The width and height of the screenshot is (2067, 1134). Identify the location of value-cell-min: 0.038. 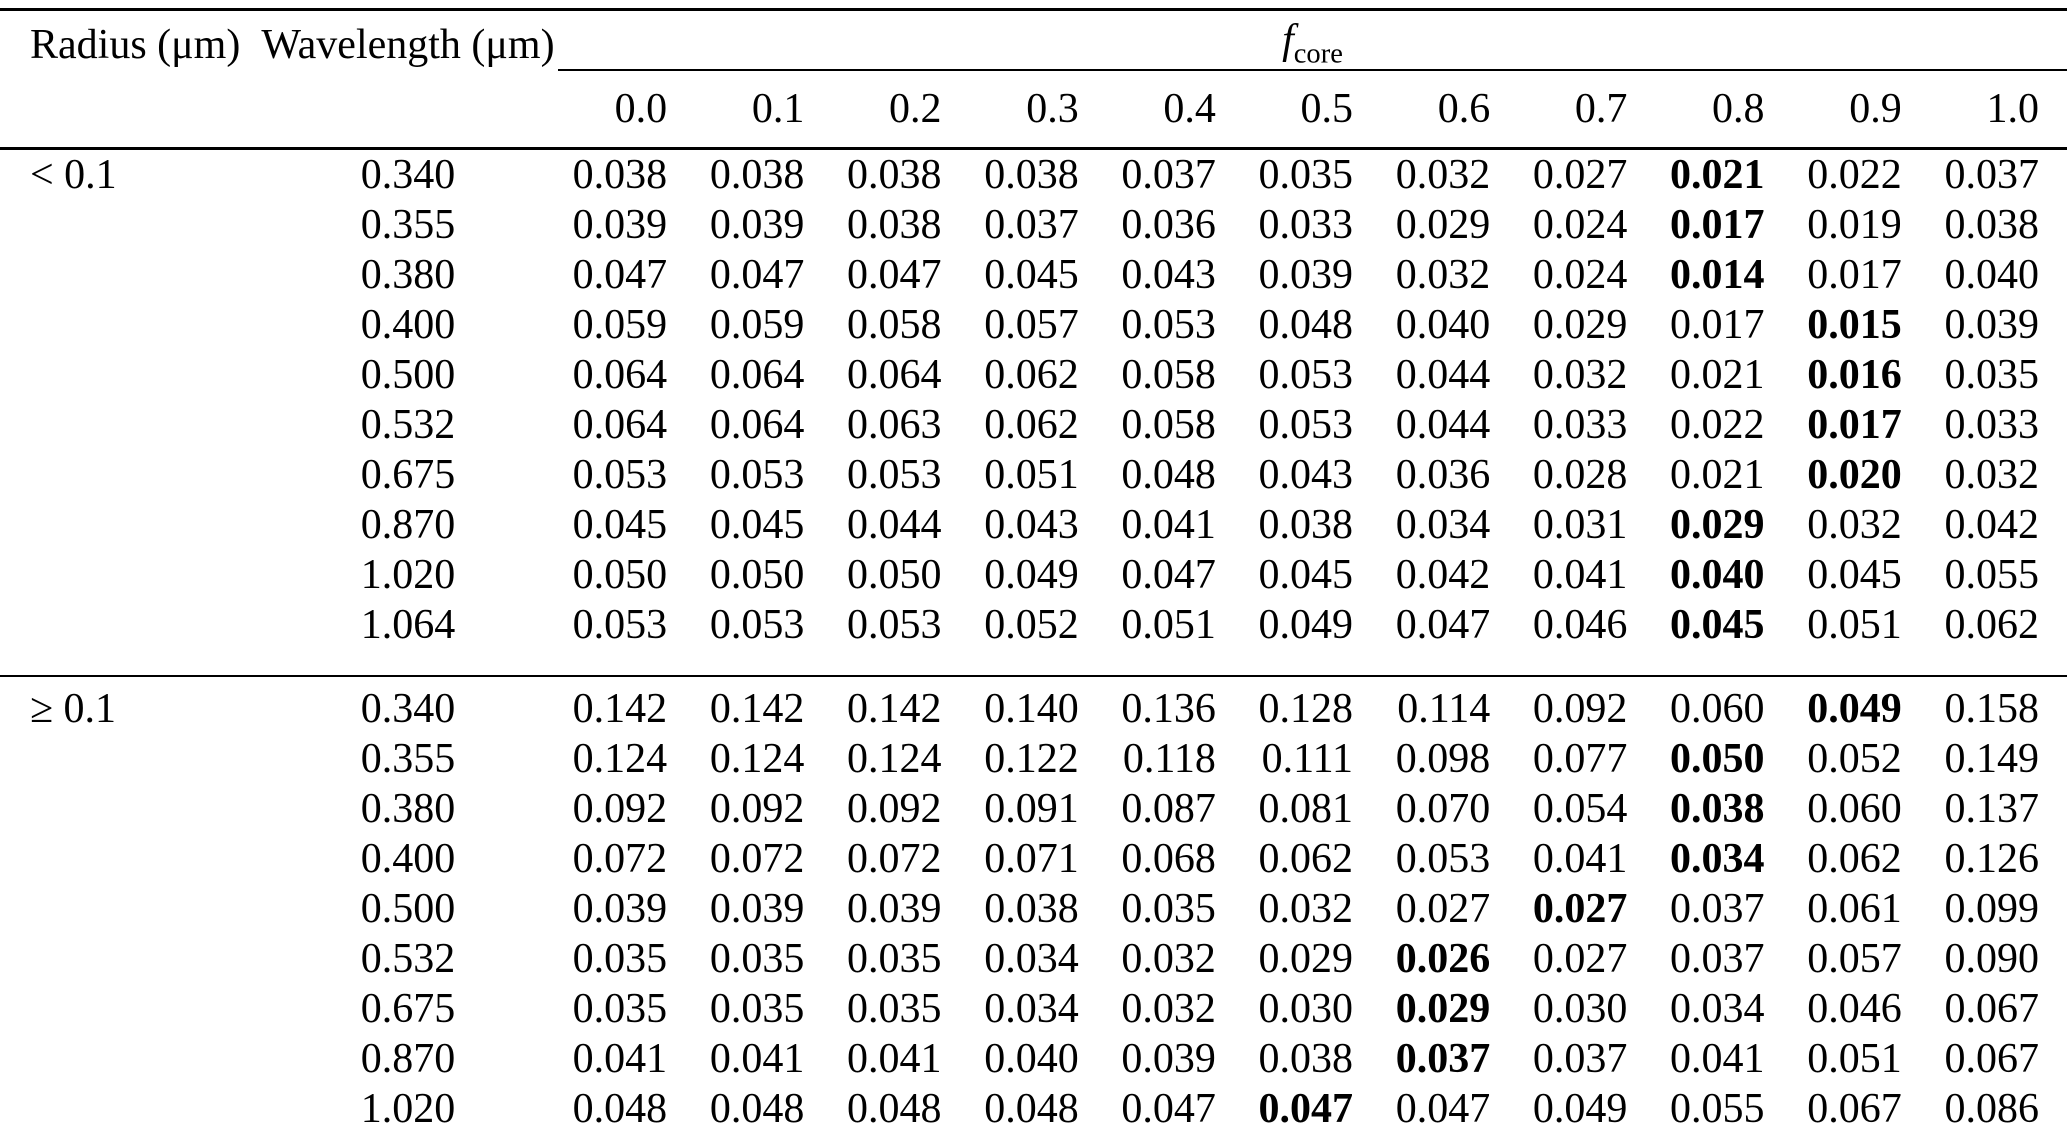
(1717, 809).